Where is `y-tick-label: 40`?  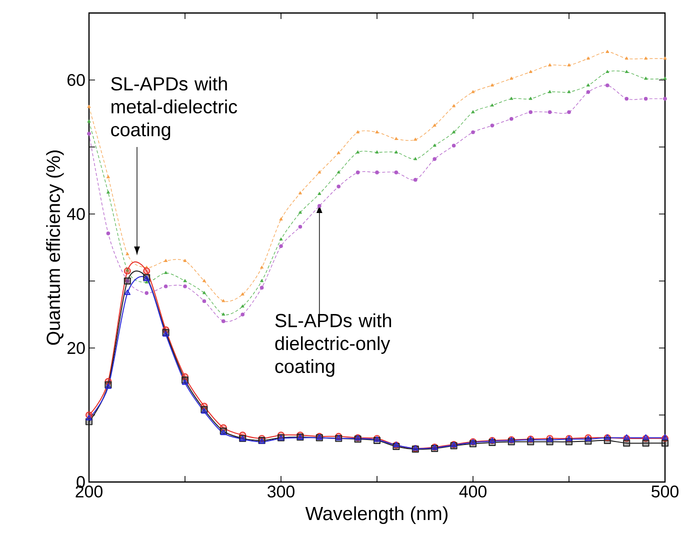 y-tick-label: 40 is located at coordinates (76, 214).